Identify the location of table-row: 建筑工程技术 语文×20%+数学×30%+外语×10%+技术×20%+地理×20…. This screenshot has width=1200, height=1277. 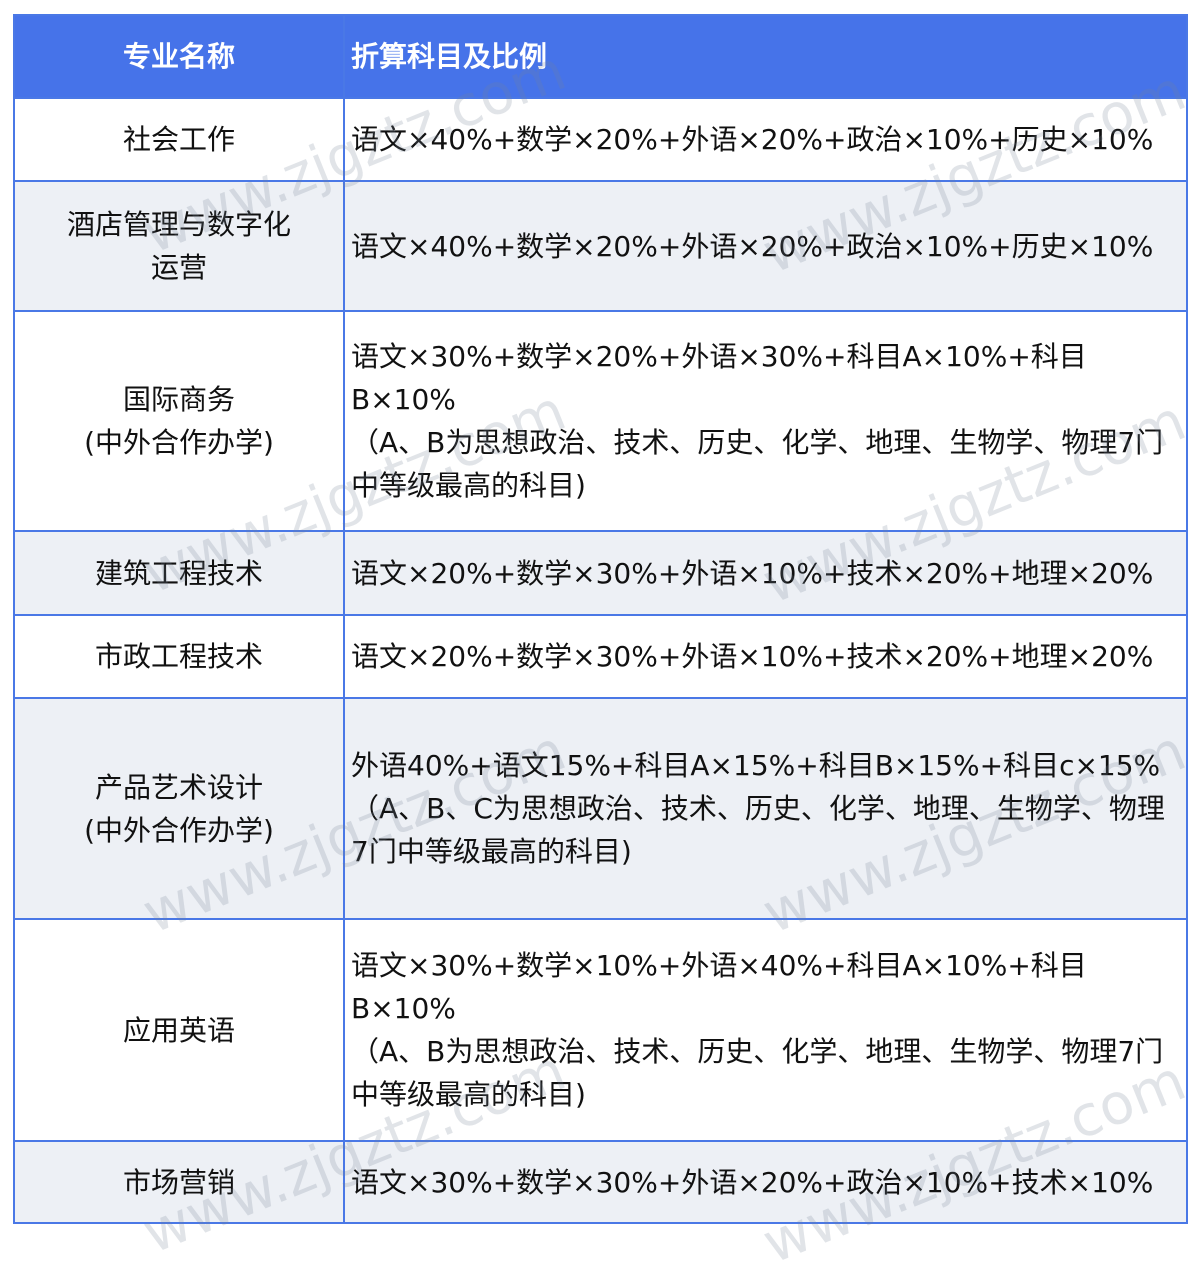
(600, 573).